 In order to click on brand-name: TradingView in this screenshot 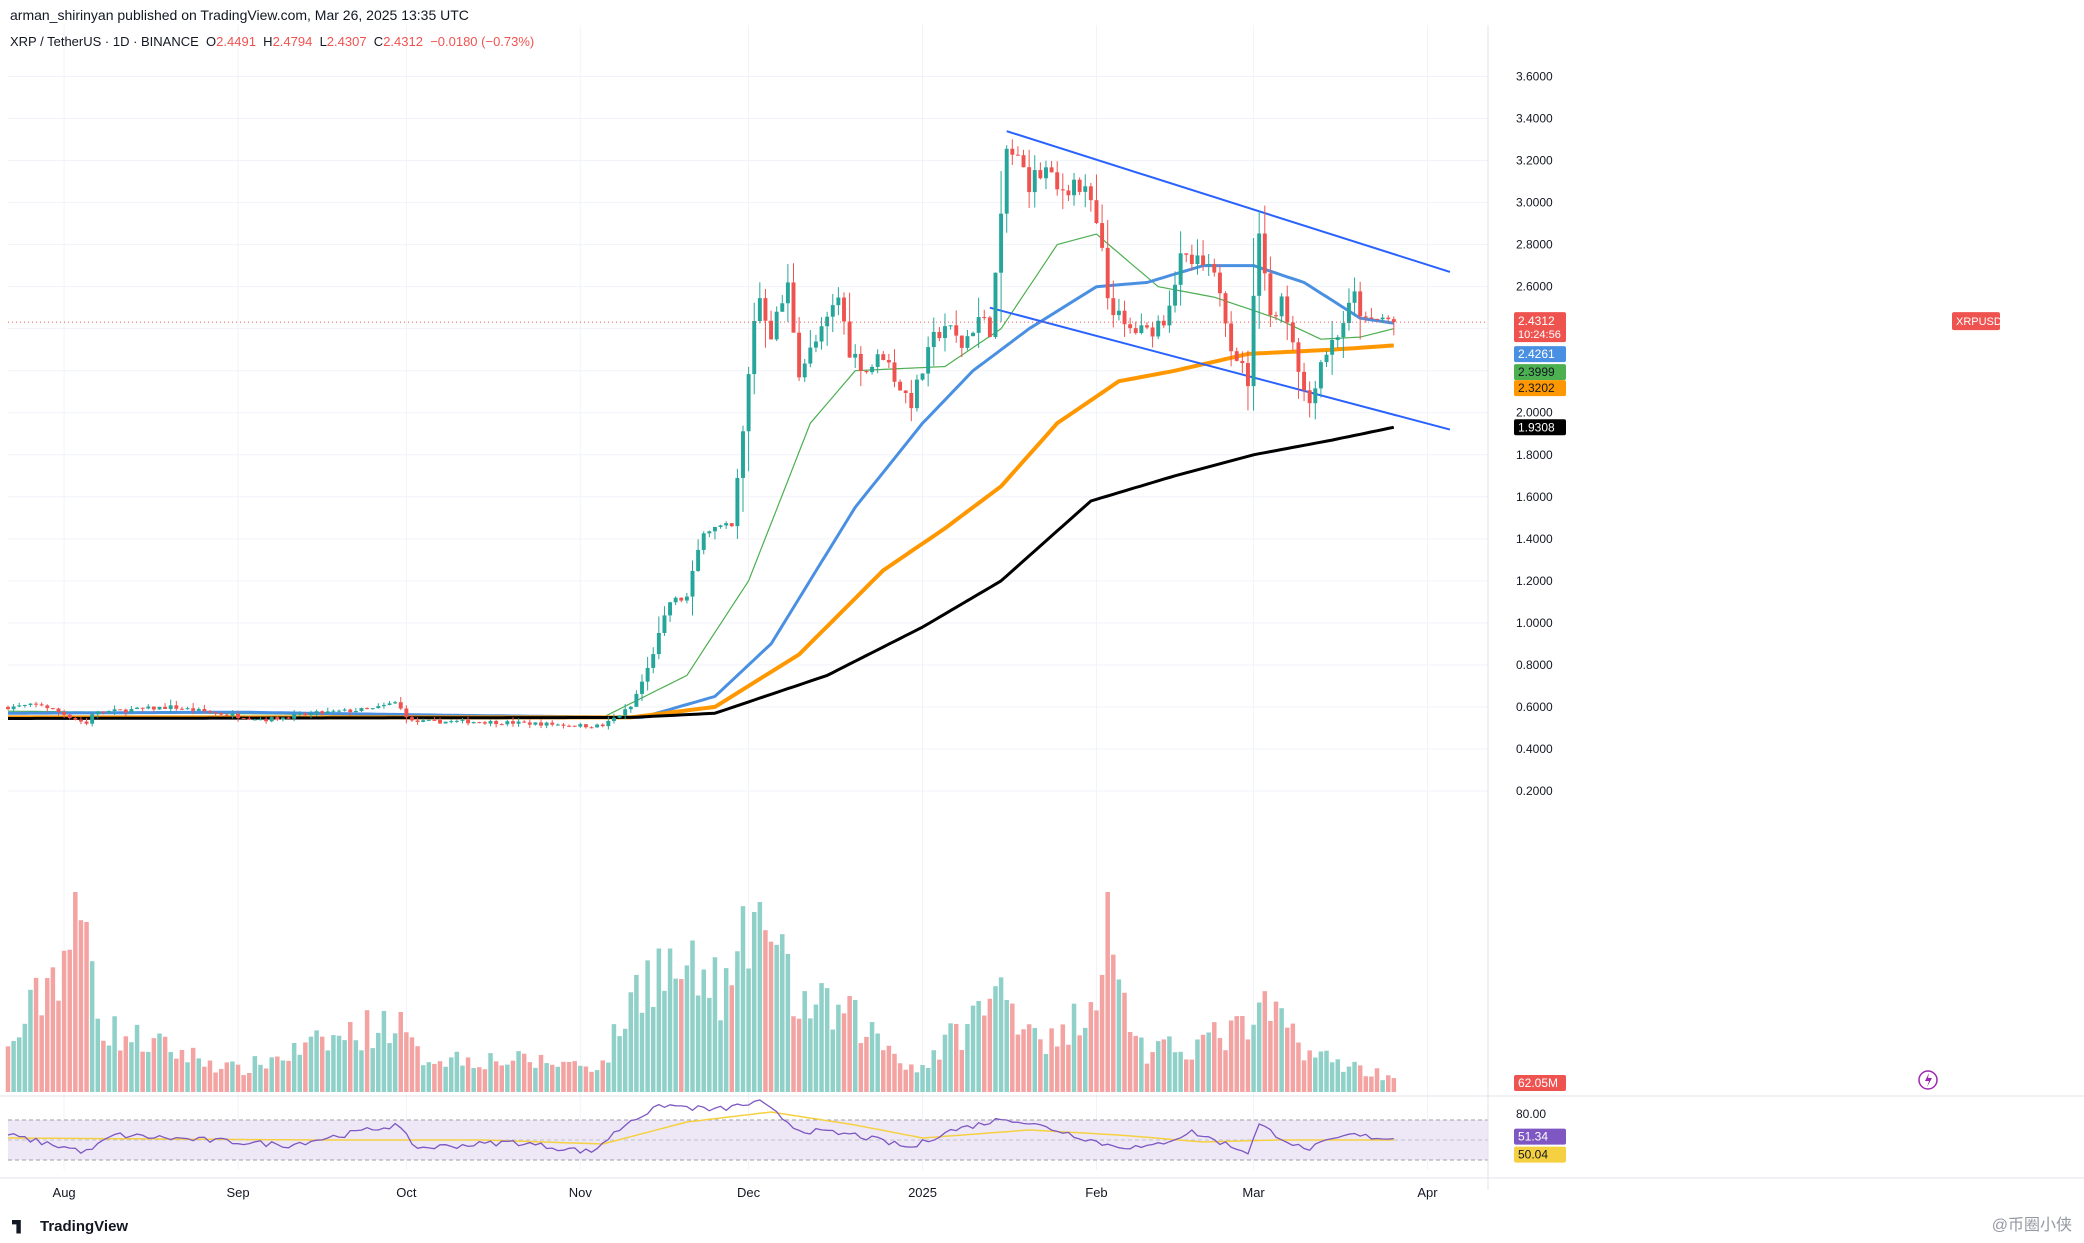, I will do `click(84, 1226)`.